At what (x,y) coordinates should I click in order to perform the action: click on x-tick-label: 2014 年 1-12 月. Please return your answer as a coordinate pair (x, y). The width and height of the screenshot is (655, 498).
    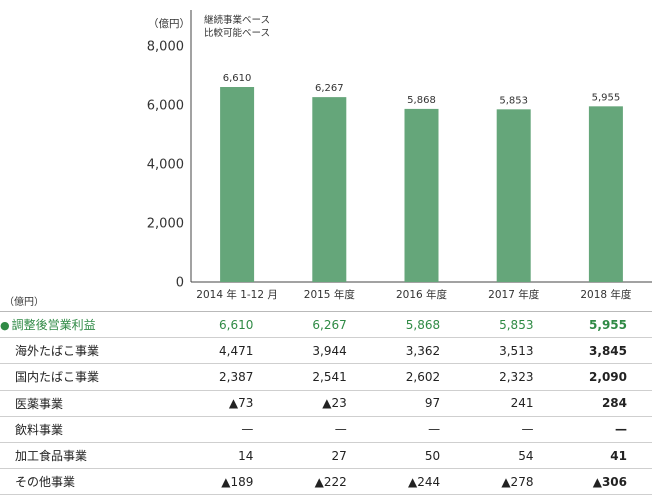
    Looking at the image, I should click on (237, 294).